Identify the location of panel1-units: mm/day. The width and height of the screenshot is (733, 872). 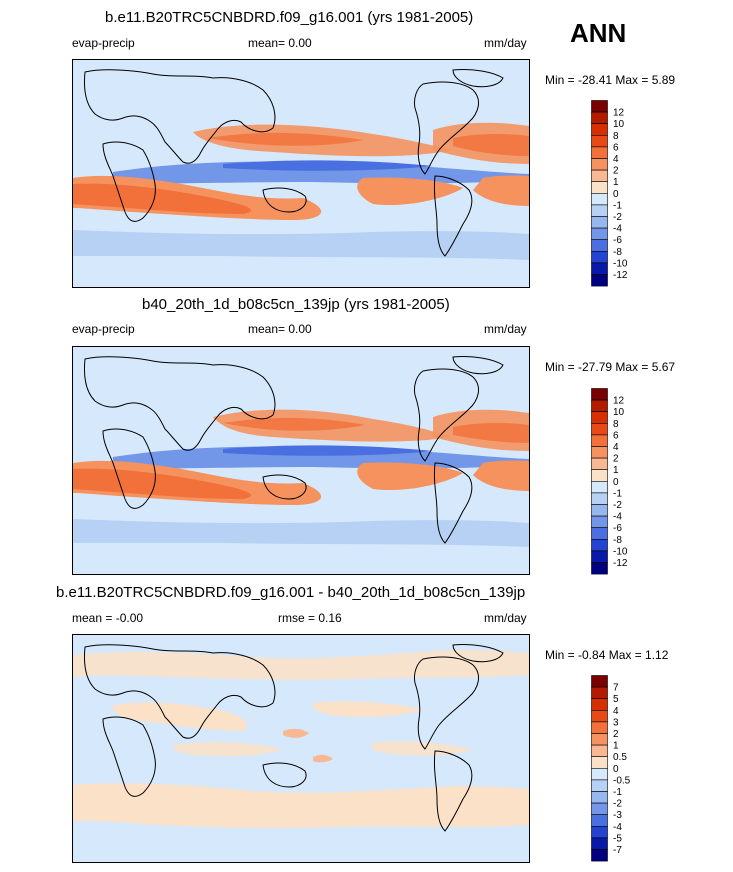
(505, 43).